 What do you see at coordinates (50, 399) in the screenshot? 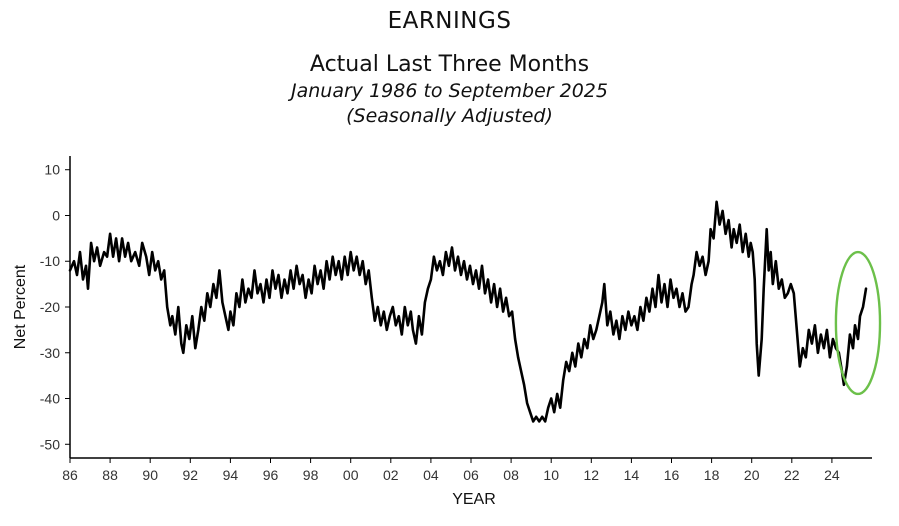
I see `y-tick-label: -40` at bounding box center [50, 399].